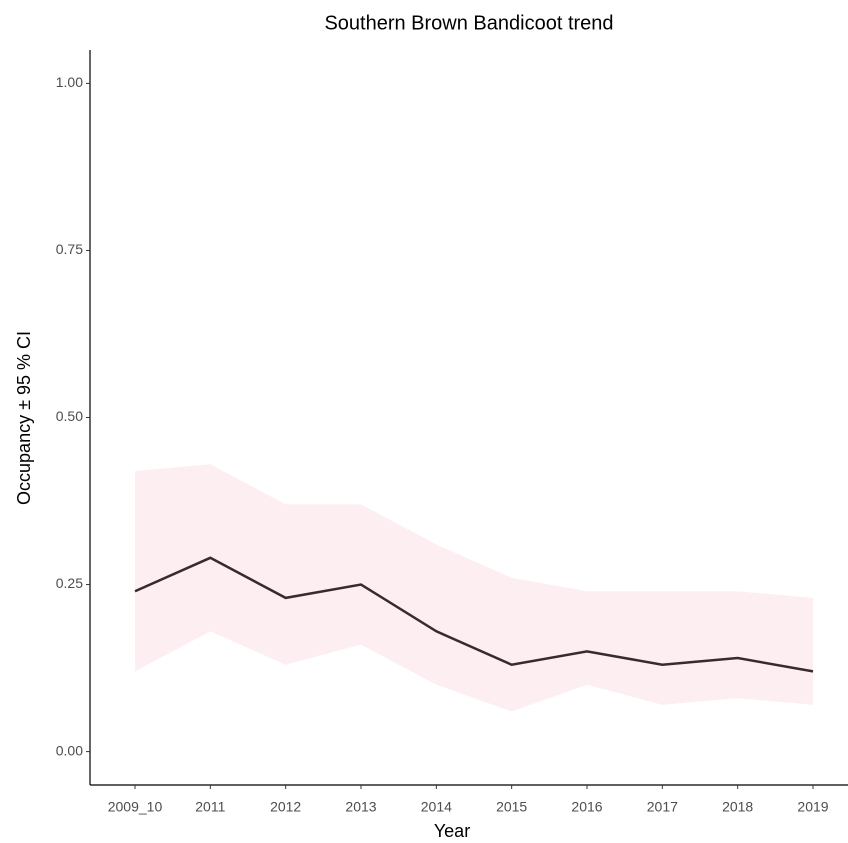 The image size is (848, 843). What do you see at coordinates (812, 807) in the screenshot?
I see `x-tick-label: 2019` at bounding box center [812, 807].